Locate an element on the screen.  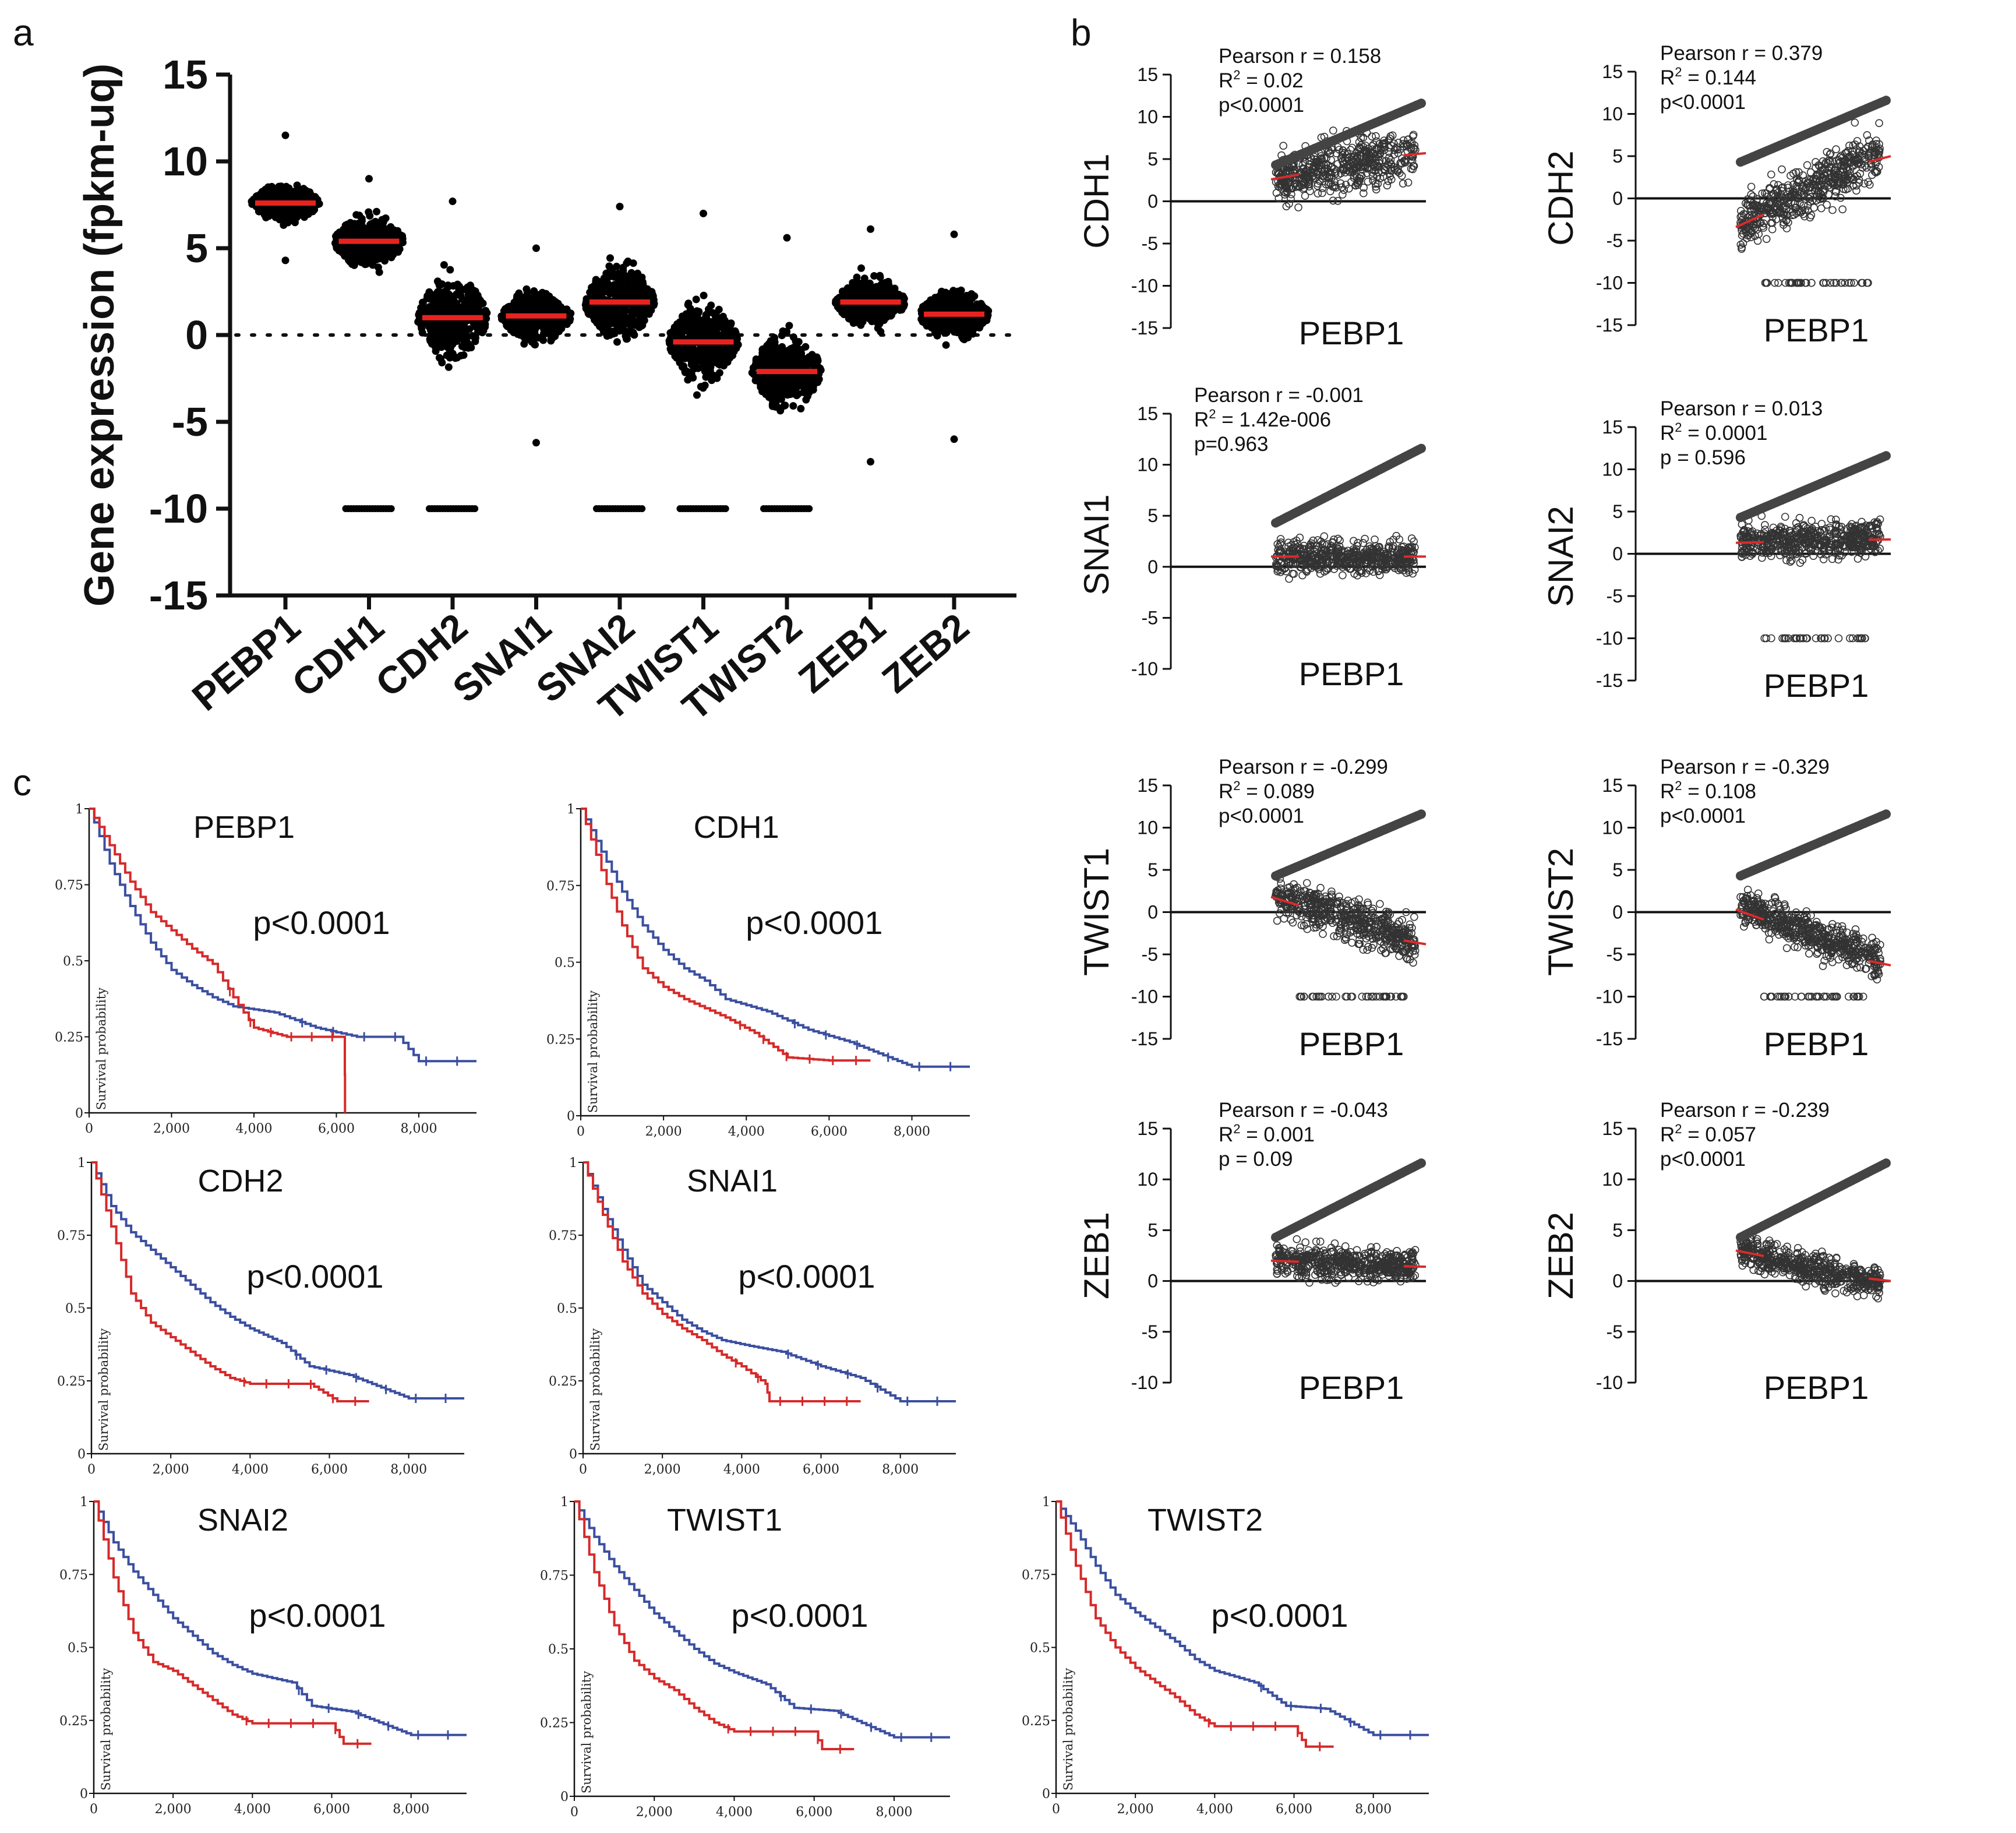
panel-a-ytick-label: 10 is located at coordinates (185, 161).